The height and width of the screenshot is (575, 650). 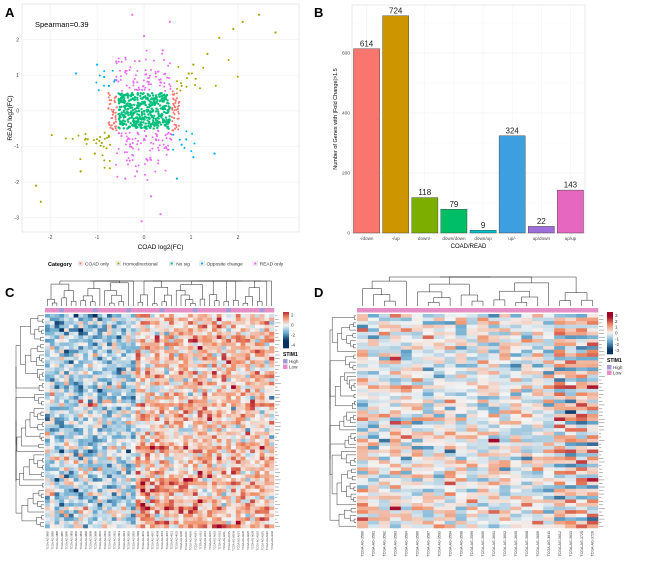 What do you see at coordinates (57, 539) in the screenshot?
I see `column-label: TCGA-AG-3885` at bounding box center [57, 539].